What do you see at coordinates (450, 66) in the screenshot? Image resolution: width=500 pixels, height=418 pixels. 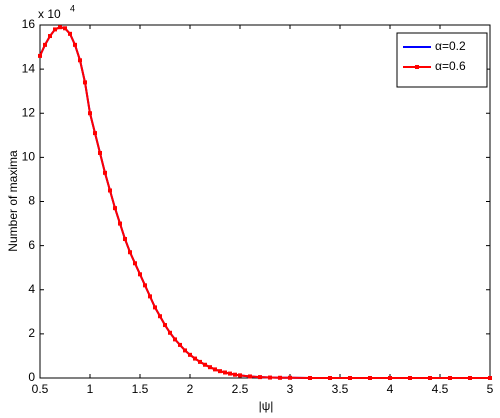 I see `legend-label: α=0.6` at bounding box center [450, 66].